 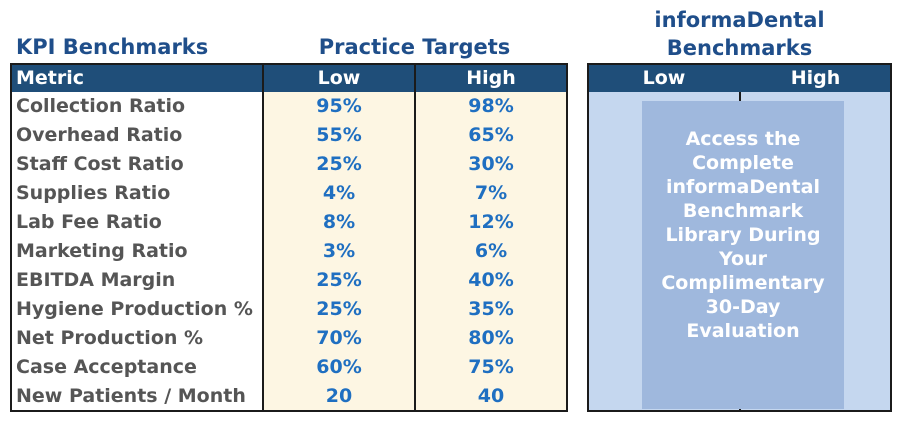 What do you see at coordinates (339, 106) in the screenshot?
I see `target-low-value: 95%` at bounding box center [339, 106].